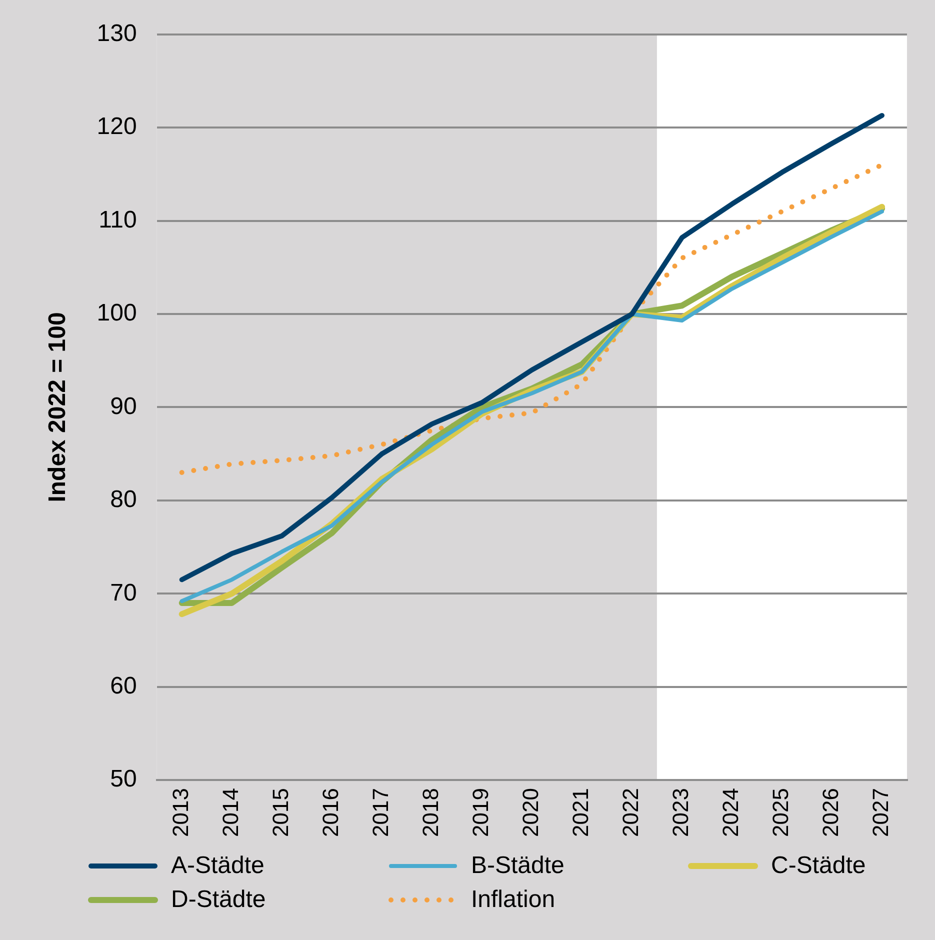  Describe the element at coordinates (430, 813) in the screenshot. I see `x-tick-label: 2018` at that location.